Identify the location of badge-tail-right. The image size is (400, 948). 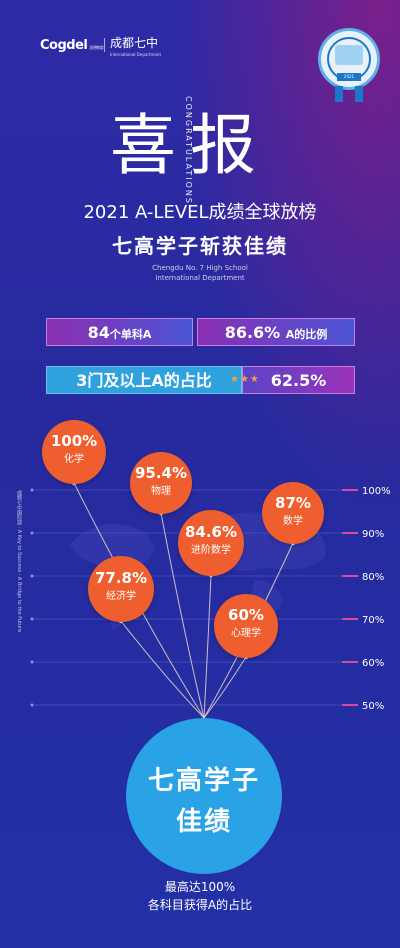
(359, 94).